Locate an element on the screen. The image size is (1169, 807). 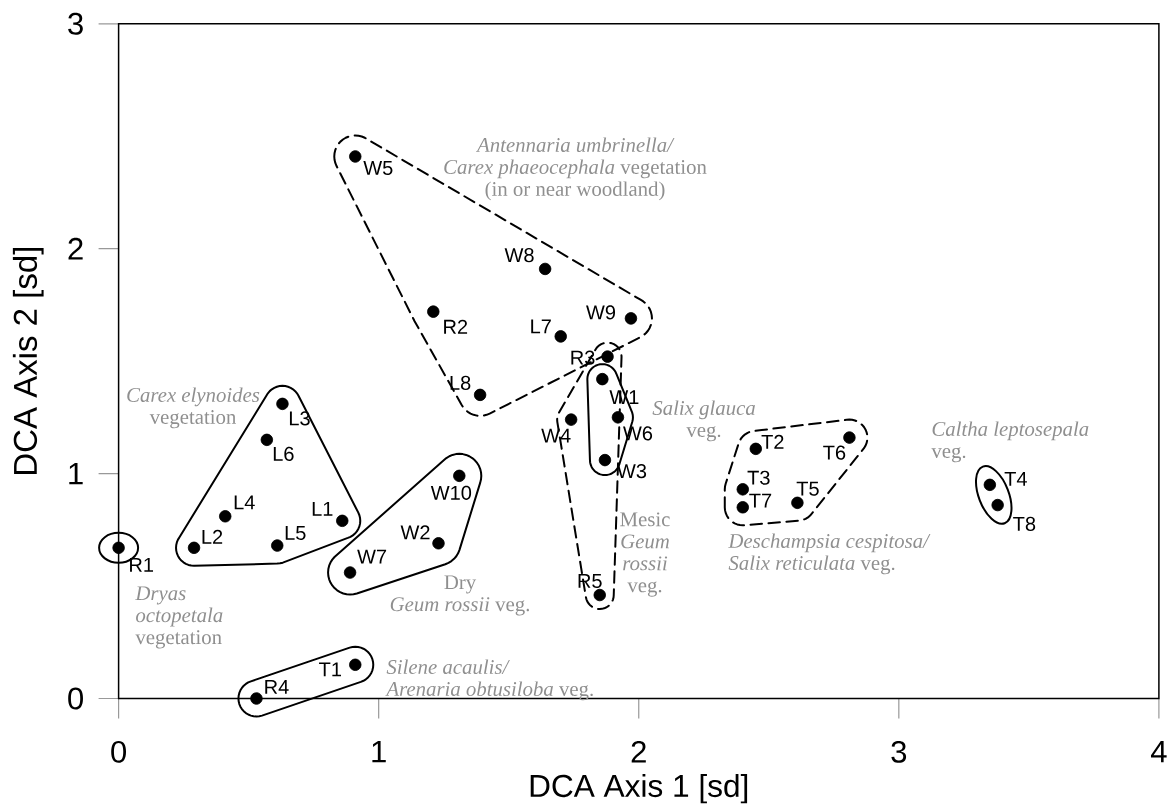
annotation: Silene acaulis/ Arenaria obtusiloba veg. is located at coordinates (489, 680).